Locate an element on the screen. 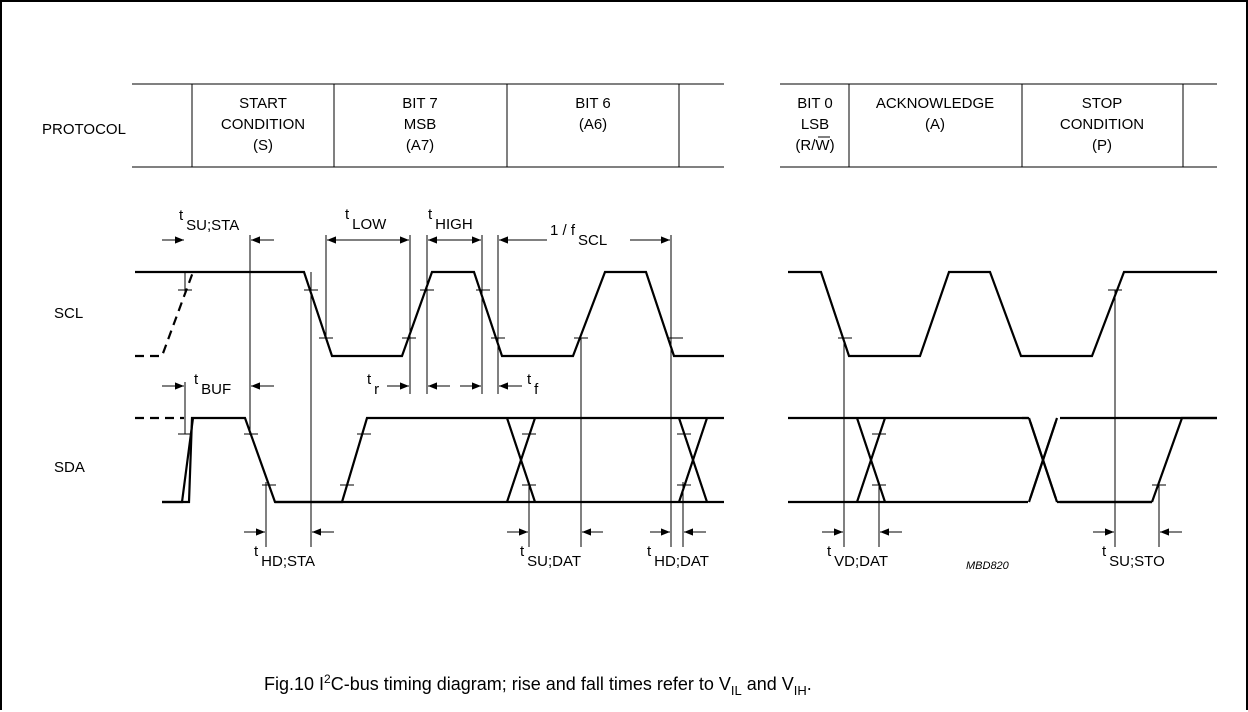 This screenshot has width=1248, height=712. scl-waveform is located at coordinates (676, 314).